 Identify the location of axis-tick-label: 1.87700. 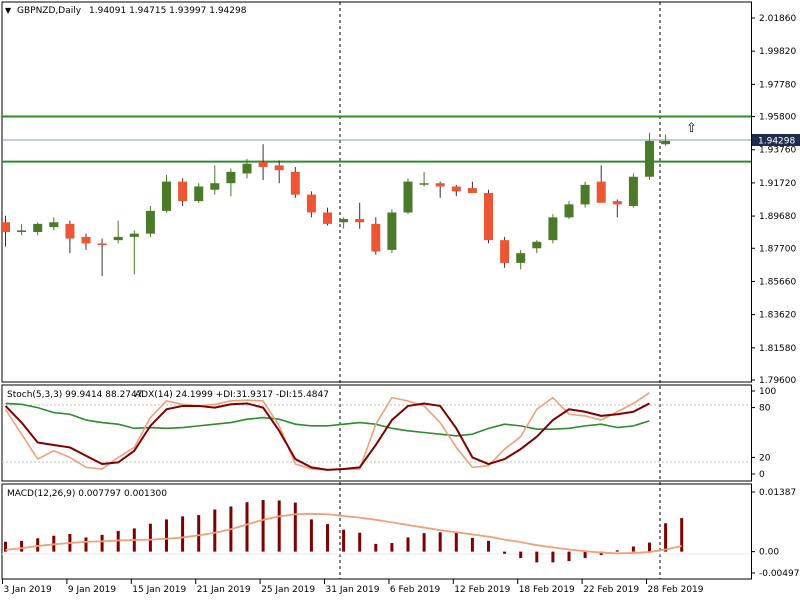
(777, 249).